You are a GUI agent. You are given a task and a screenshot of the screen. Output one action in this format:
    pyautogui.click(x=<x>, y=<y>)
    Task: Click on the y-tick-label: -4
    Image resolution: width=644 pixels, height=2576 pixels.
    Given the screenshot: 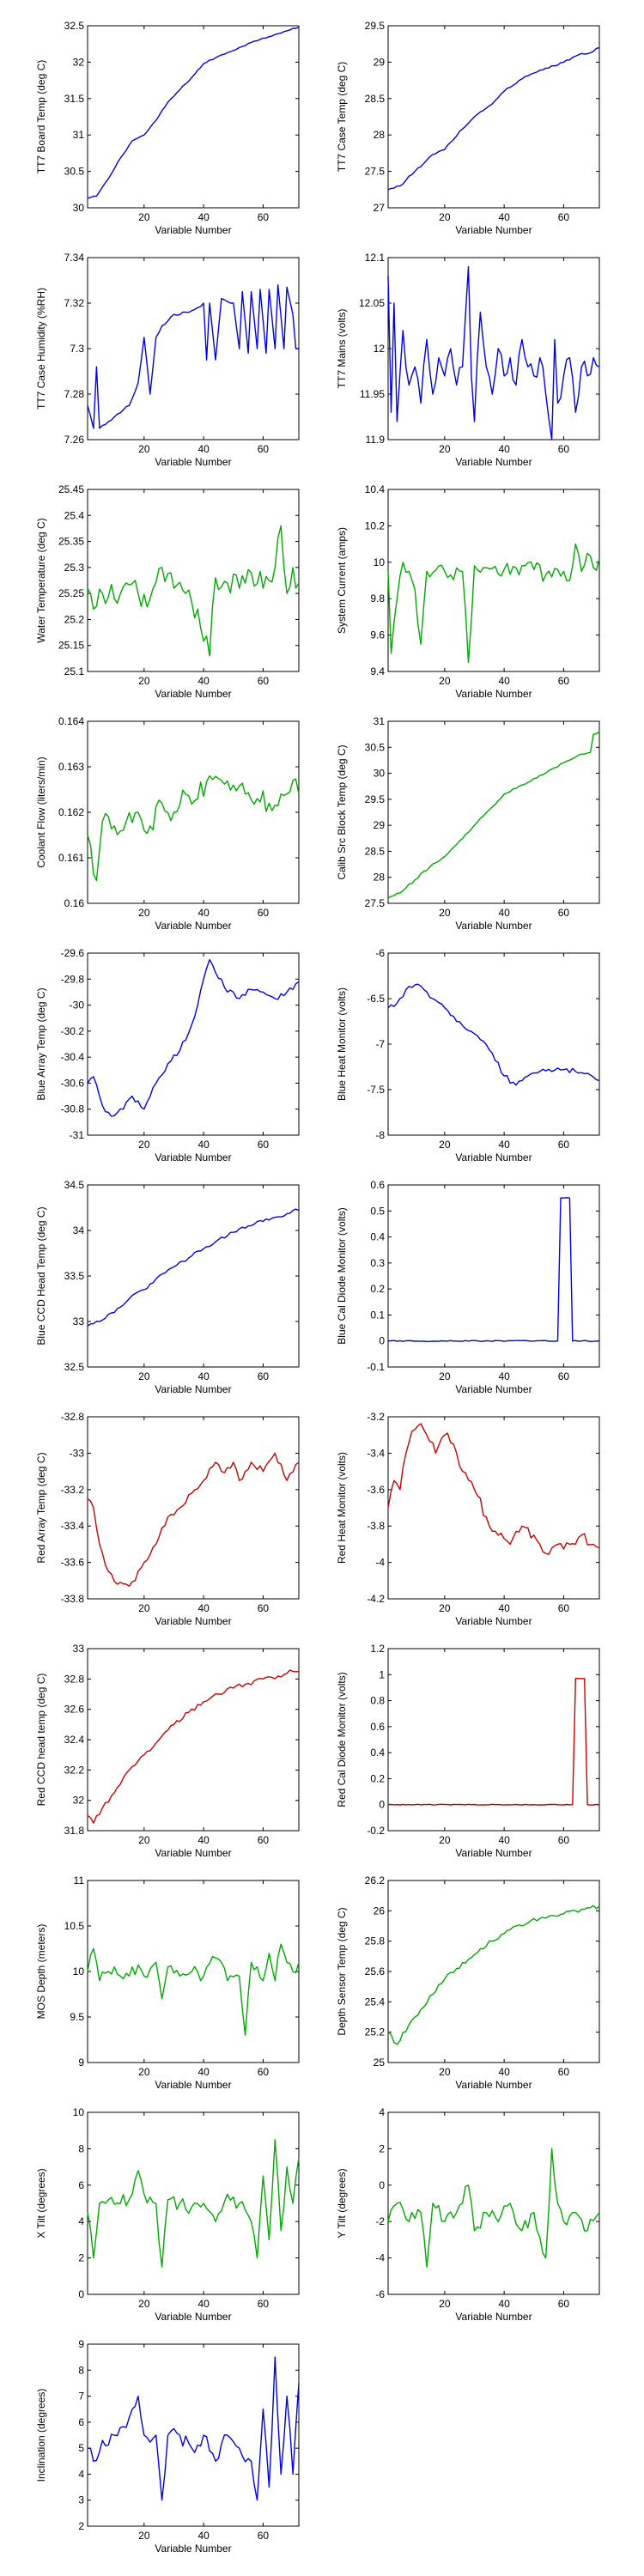 What is the action you would take?
    pyautogui.click(x=380, y=2258)
    